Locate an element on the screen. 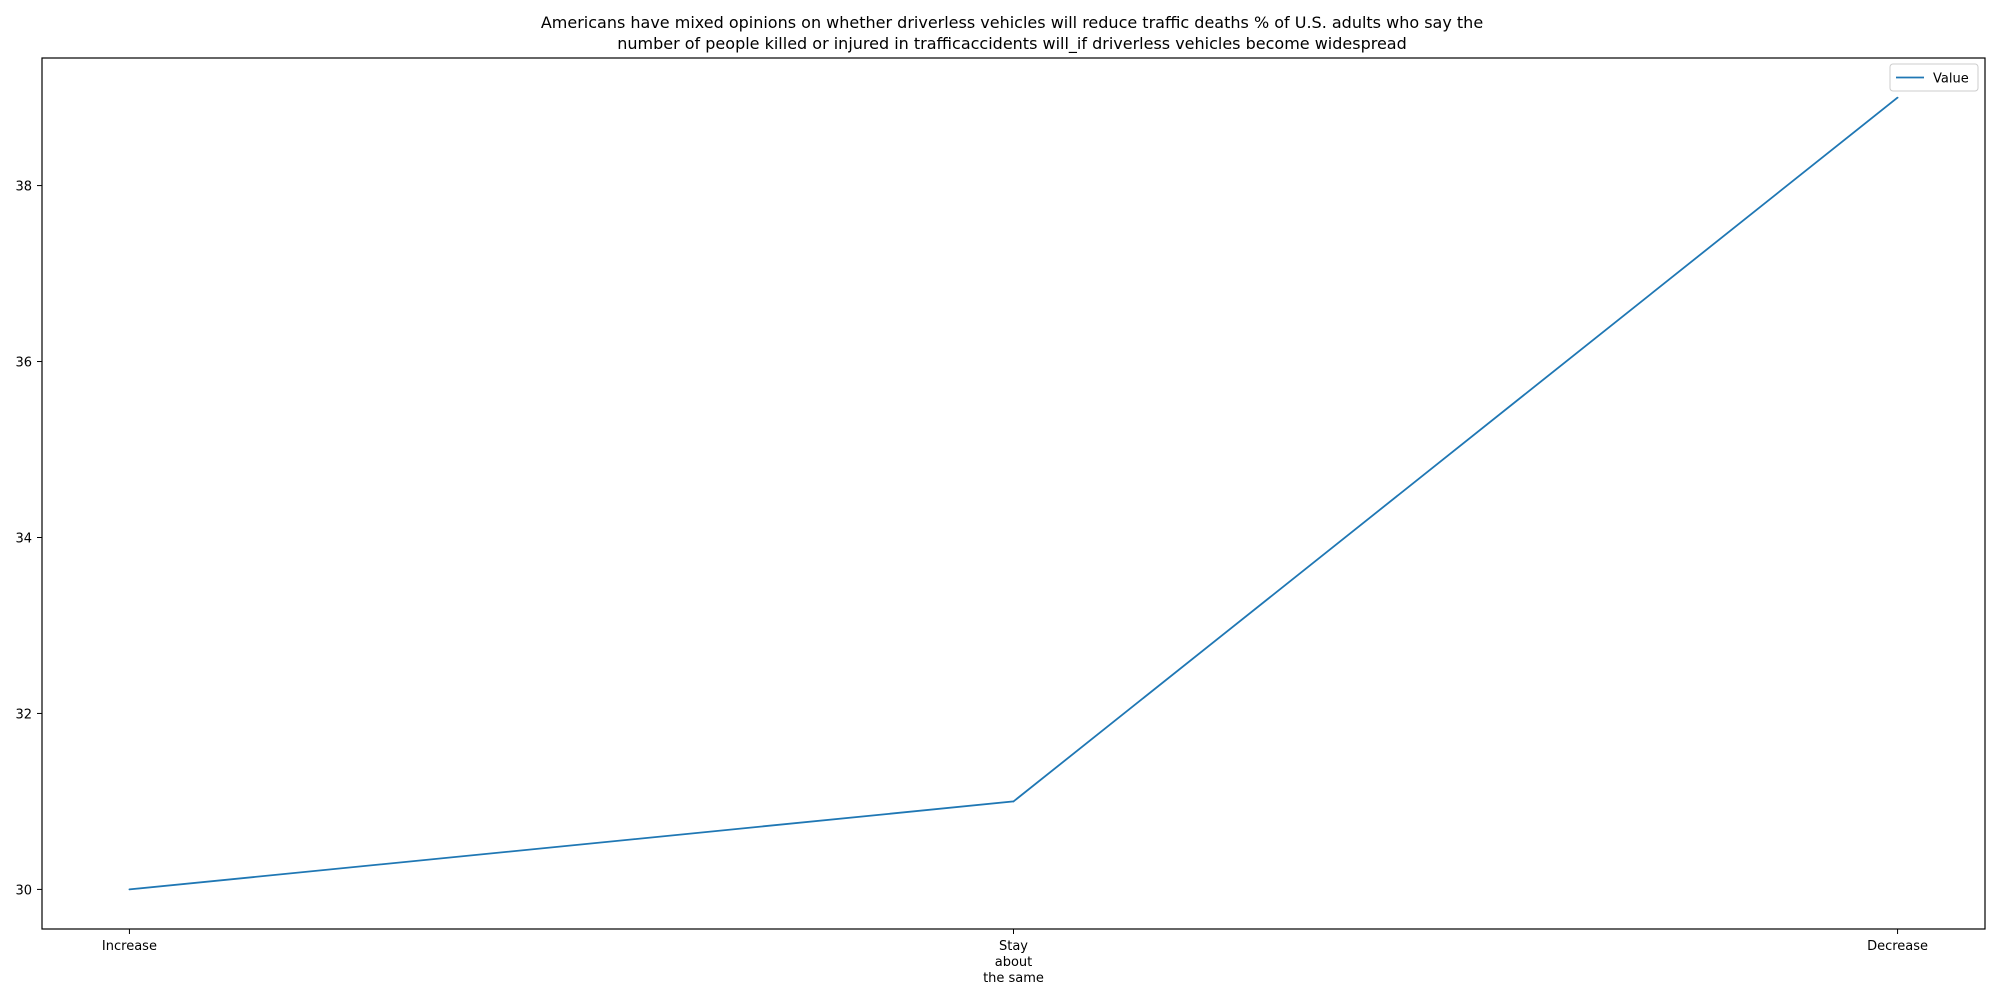 The image size is (2000, 1000). y-tick-label: 36 is located at coordinates (23, 363).